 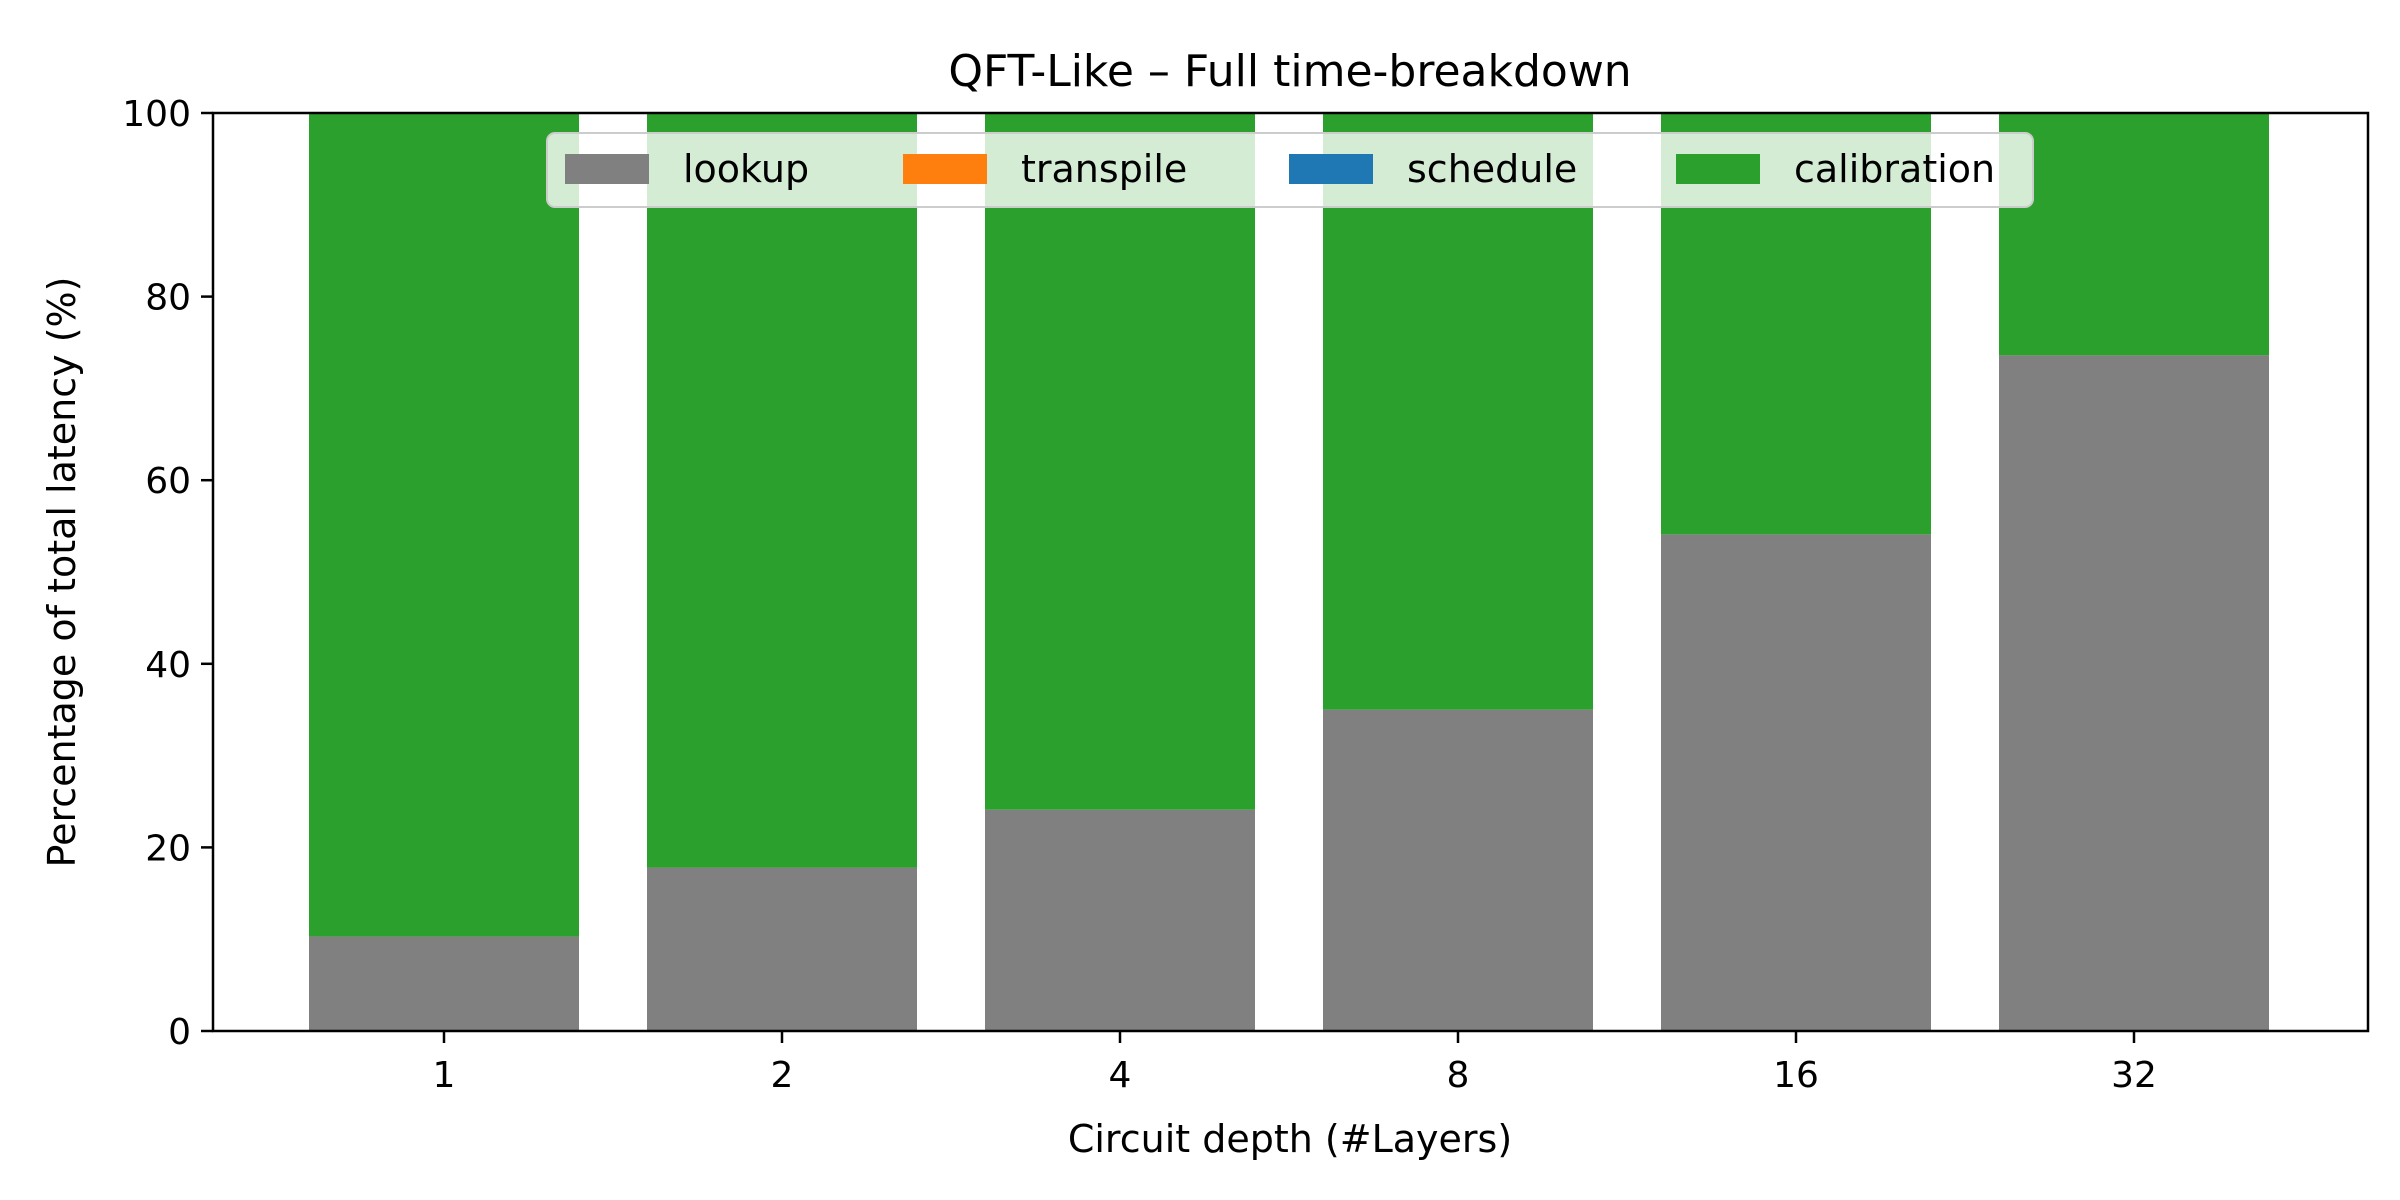 What do you see at coordinates (168, 665) in the screenshot?
I see `y-tick-label: 40` at bounding box center [168, 665].